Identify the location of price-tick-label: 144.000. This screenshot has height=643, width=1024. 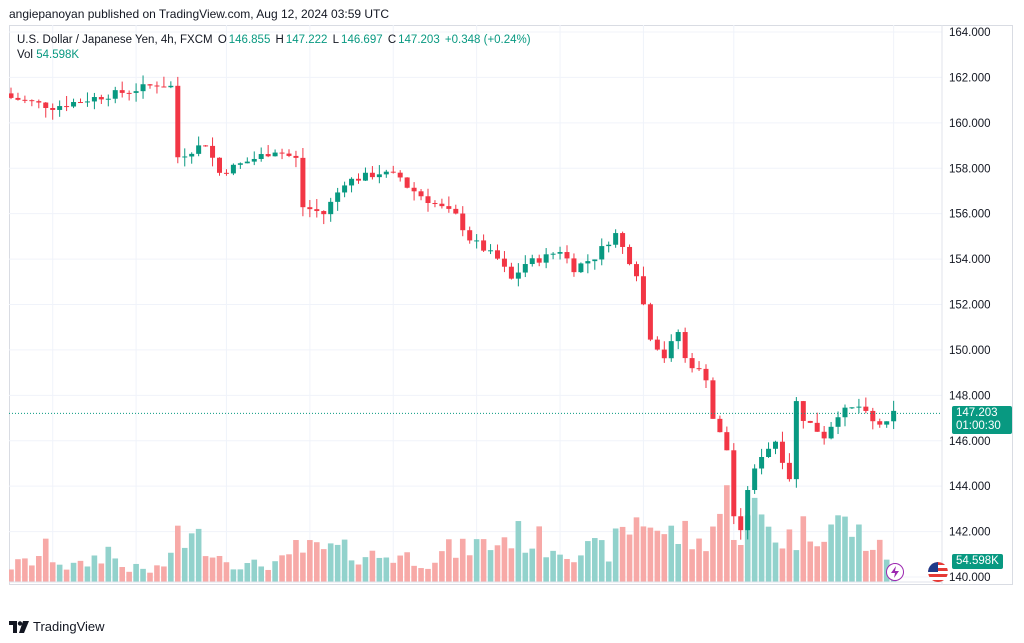
(970, 487).